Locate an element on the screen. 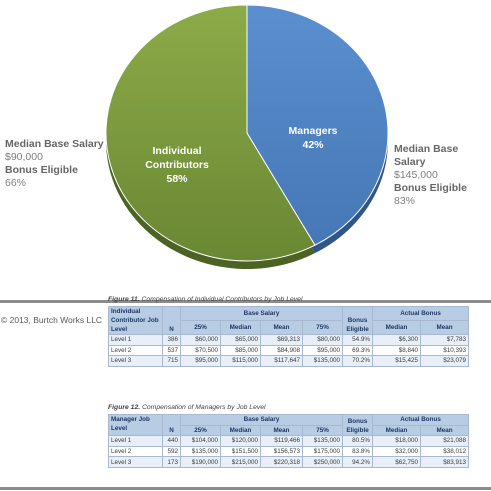 Image resolution: width=491 pixels, height=491 pixels. cell-n: 537 is located at coordinates (171, 350).